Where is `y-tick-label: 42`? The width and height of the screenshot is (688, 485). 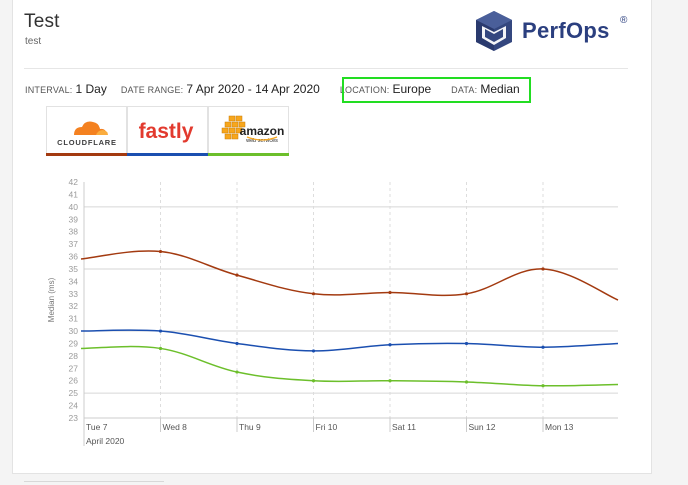
y-tick-label: 42 is located at coordinates (74, 182).